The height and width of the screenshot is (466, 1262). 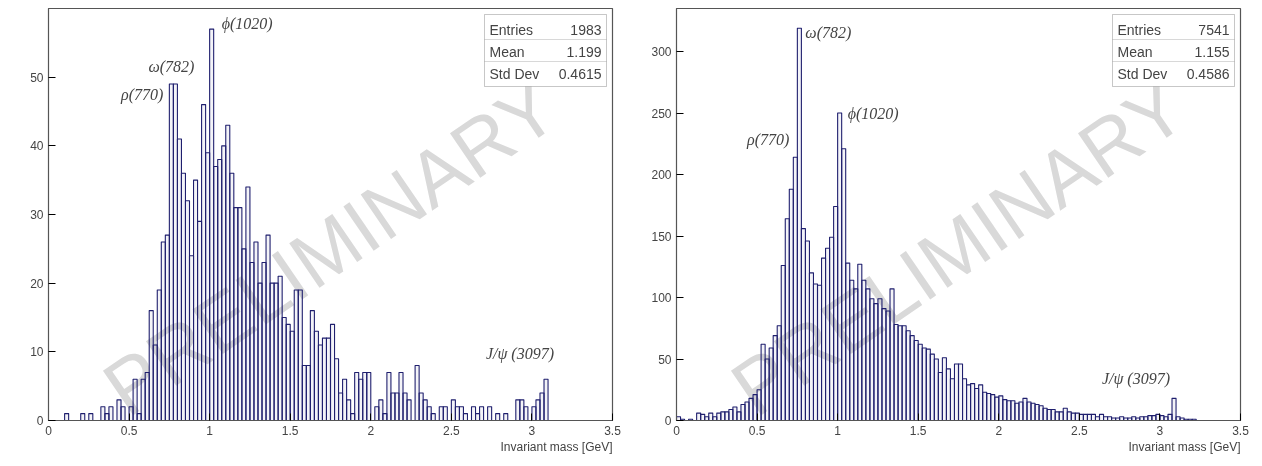 I want to click on y-tick-label: 250, so click(x=661, y=113).